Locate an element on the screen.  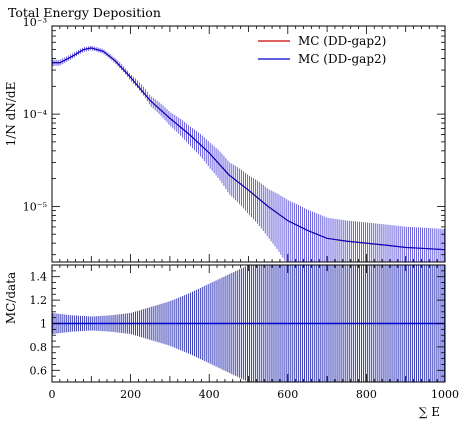
ratio-y-tick-label: 1 is located at coordinates (43, 324).